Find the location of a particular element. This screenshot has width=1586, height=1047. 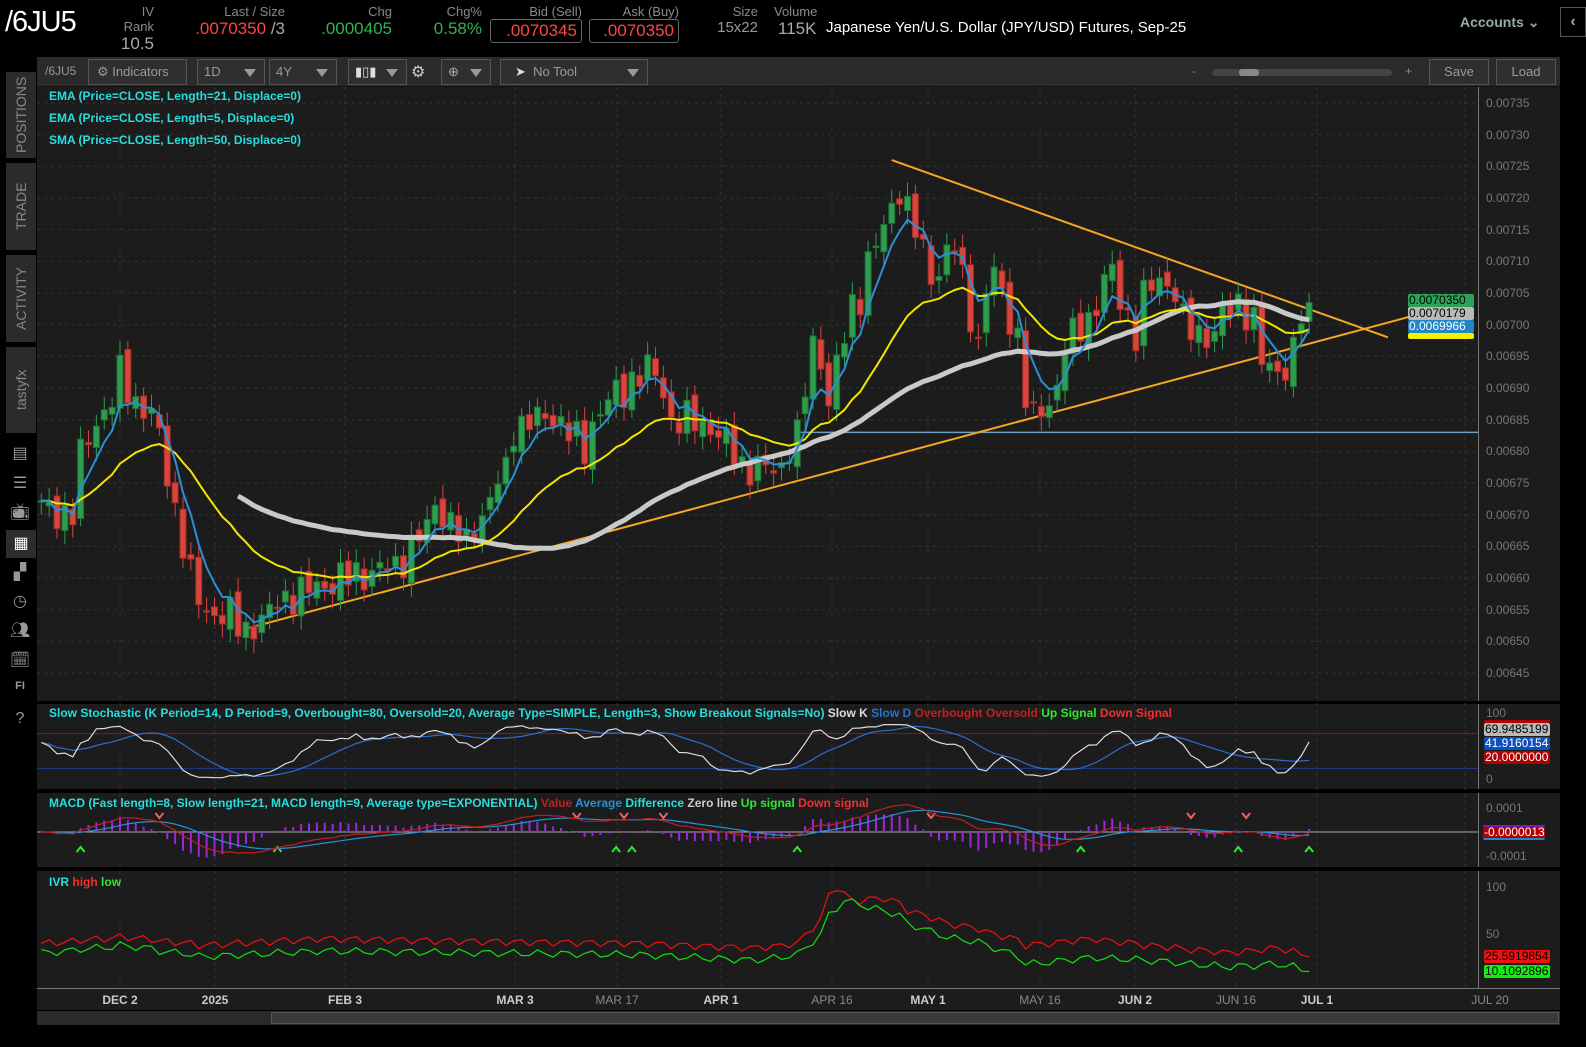

tv-icon: 📺︎ is located at coordinates (20, 512).